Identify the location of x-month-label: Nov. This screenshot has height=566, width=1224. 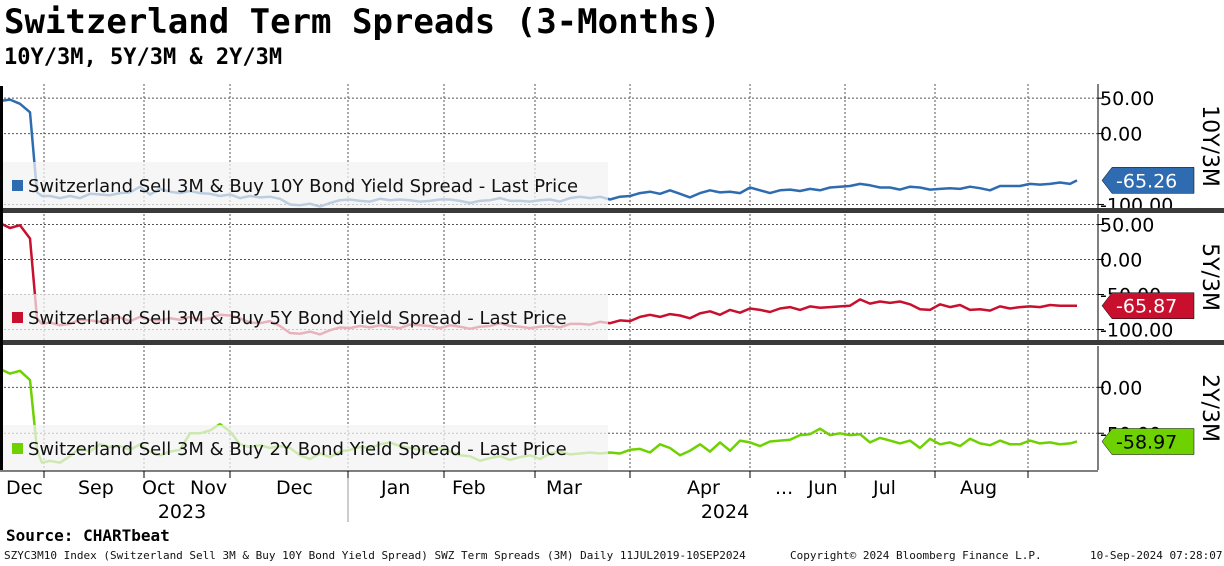
(208, 488).